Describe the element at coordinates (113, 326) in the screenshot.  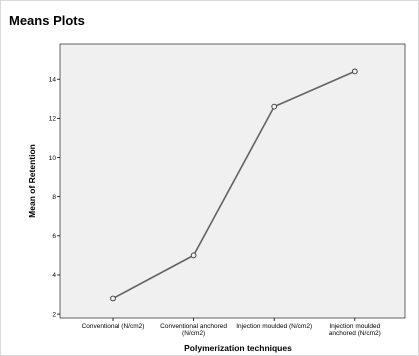
I see `x-tick-label: Conventional (N/cm2)` at that location.